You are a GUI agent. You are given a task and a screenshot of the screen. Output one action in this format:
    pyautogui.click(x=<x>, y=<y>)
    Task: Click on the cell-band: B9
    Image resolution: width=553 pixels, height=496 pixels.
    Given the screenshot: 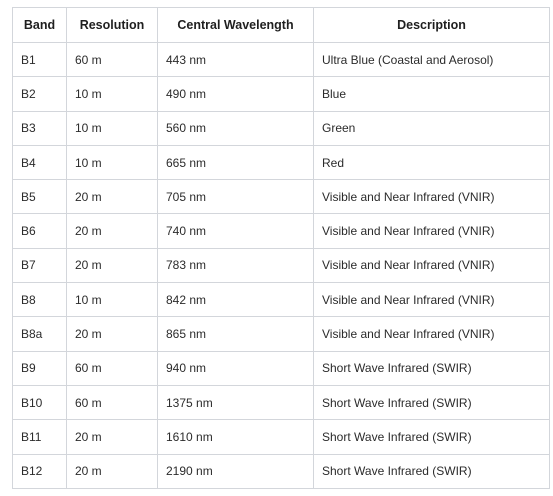 What is the action you would take?
    pyautogui.click(x=39, y=368)
    